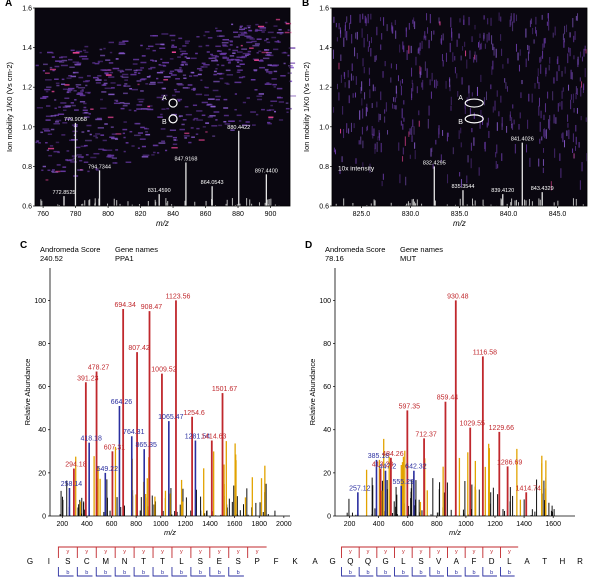 This screenshot has height=581, width=591. What do you see at coordinates (350, 552) in the screenshot?
I see `y-fragment-bracket` at bounding box center [350, 552].